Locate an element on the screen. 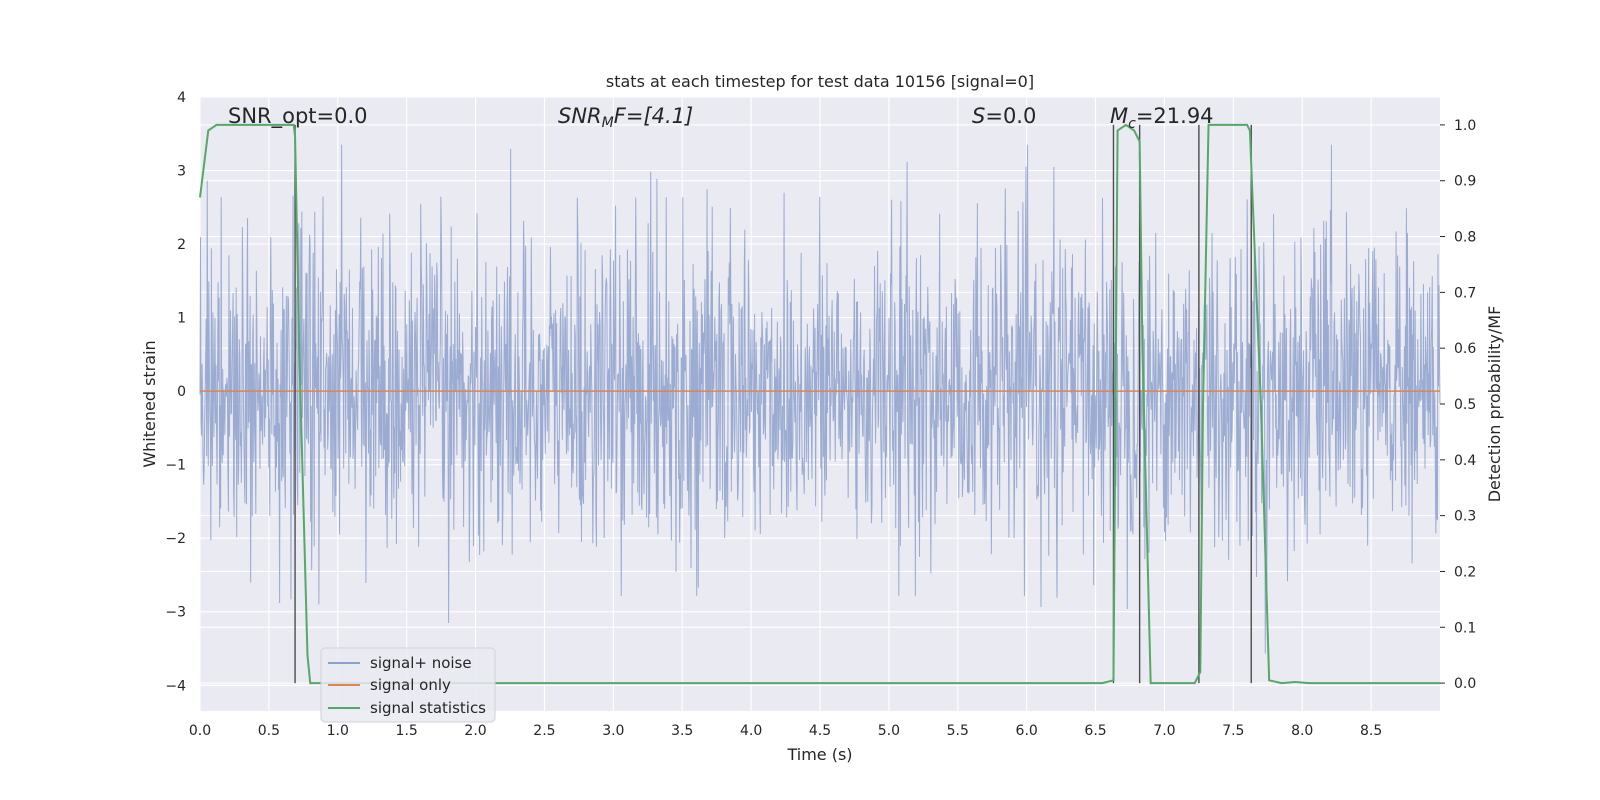 Image resolution: width=1600 pixels, height=800 pixels. y2-tick-label: 1.0 is located at coordinates (1465, 126).